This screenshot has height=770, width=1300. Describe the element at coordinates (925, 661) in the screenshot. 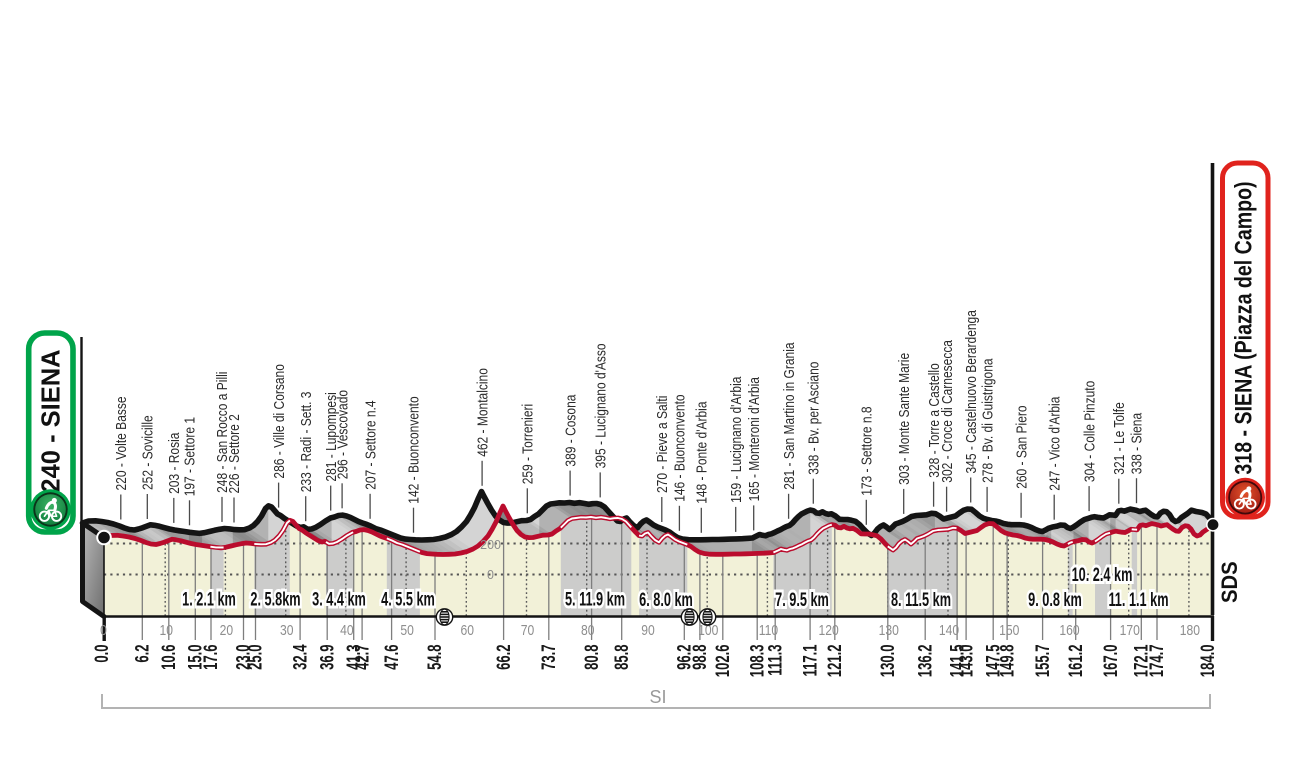

I see `svg-text: 136.2` at that location.